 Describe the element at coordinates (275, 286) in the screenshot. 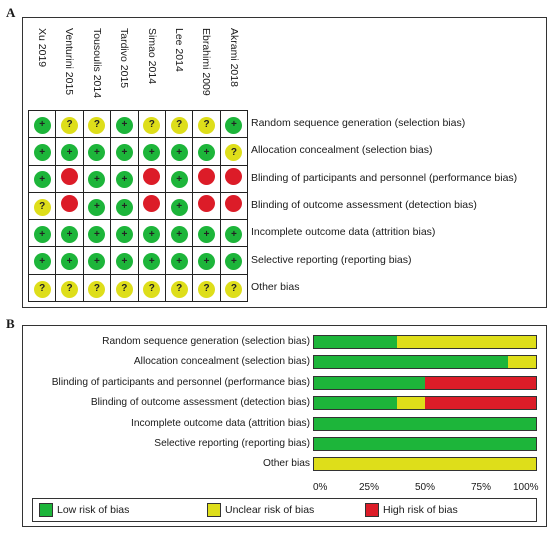

I see `domain-label: Other bias` at that location.